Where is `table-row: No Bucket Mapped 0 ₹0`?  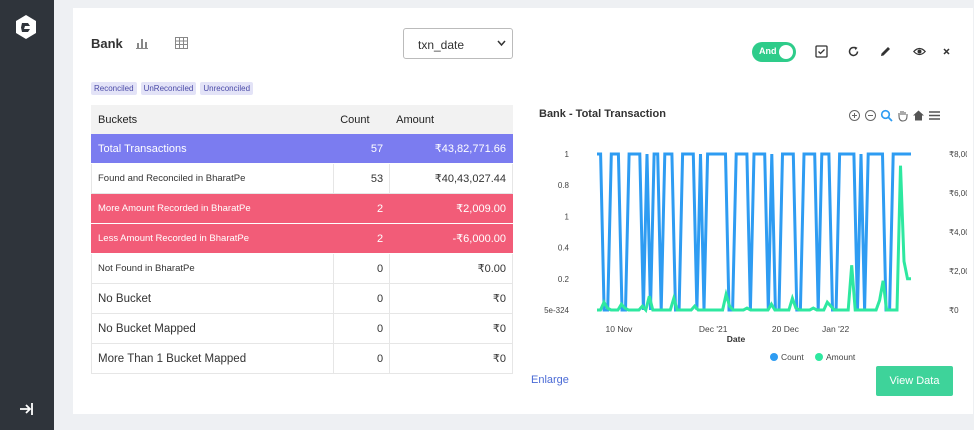 table-row: No Bucket Mapped 0 ₹0 is located at coordinates (301, 328).